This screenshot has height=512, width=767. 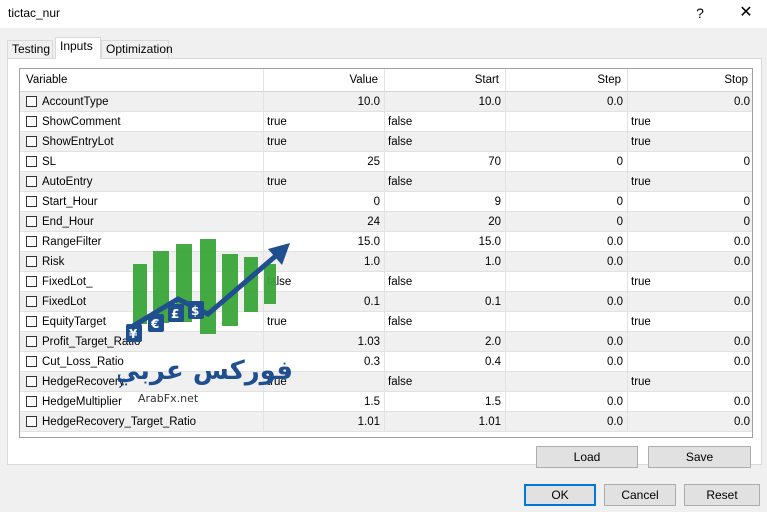 I want to click on value-cell: 15.0, so click(x=324, y=242).